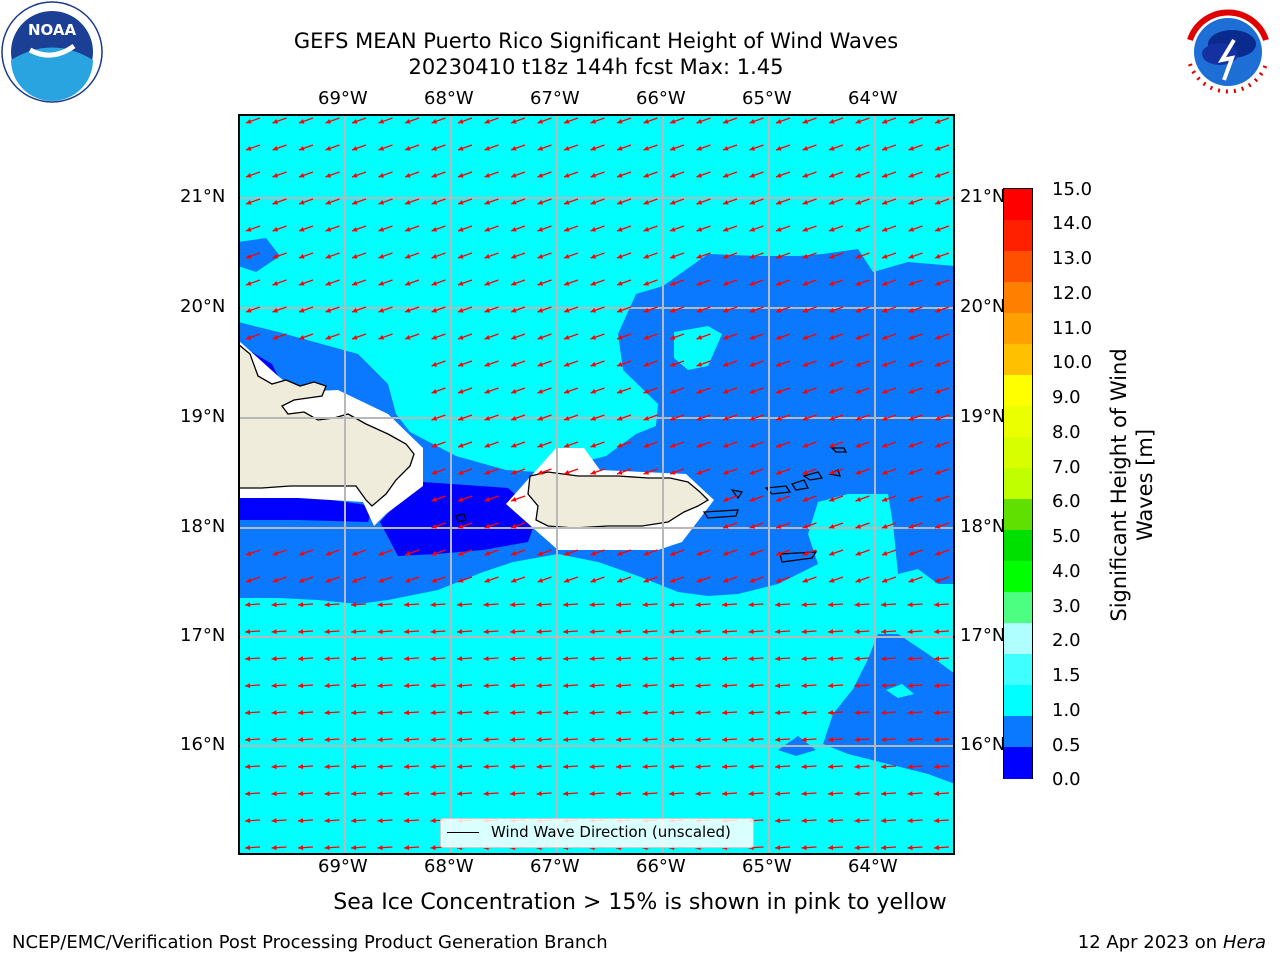 This screenshot has width=1280, height=960. I want to click on legend-label: Wind Wave Direction (unscaled), so click(611, 832).